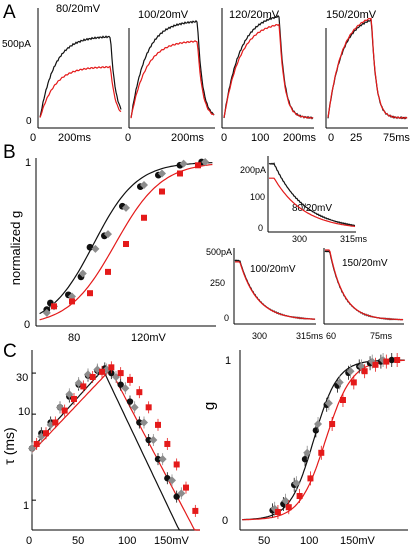 Image resolution: width=416 pixels, height=548 pixels. What do you see at coordinates (9, 445) in the screenshot?
I see `panel-c-left-ylabel: τ (ms)` at bounding box center [9, 445].